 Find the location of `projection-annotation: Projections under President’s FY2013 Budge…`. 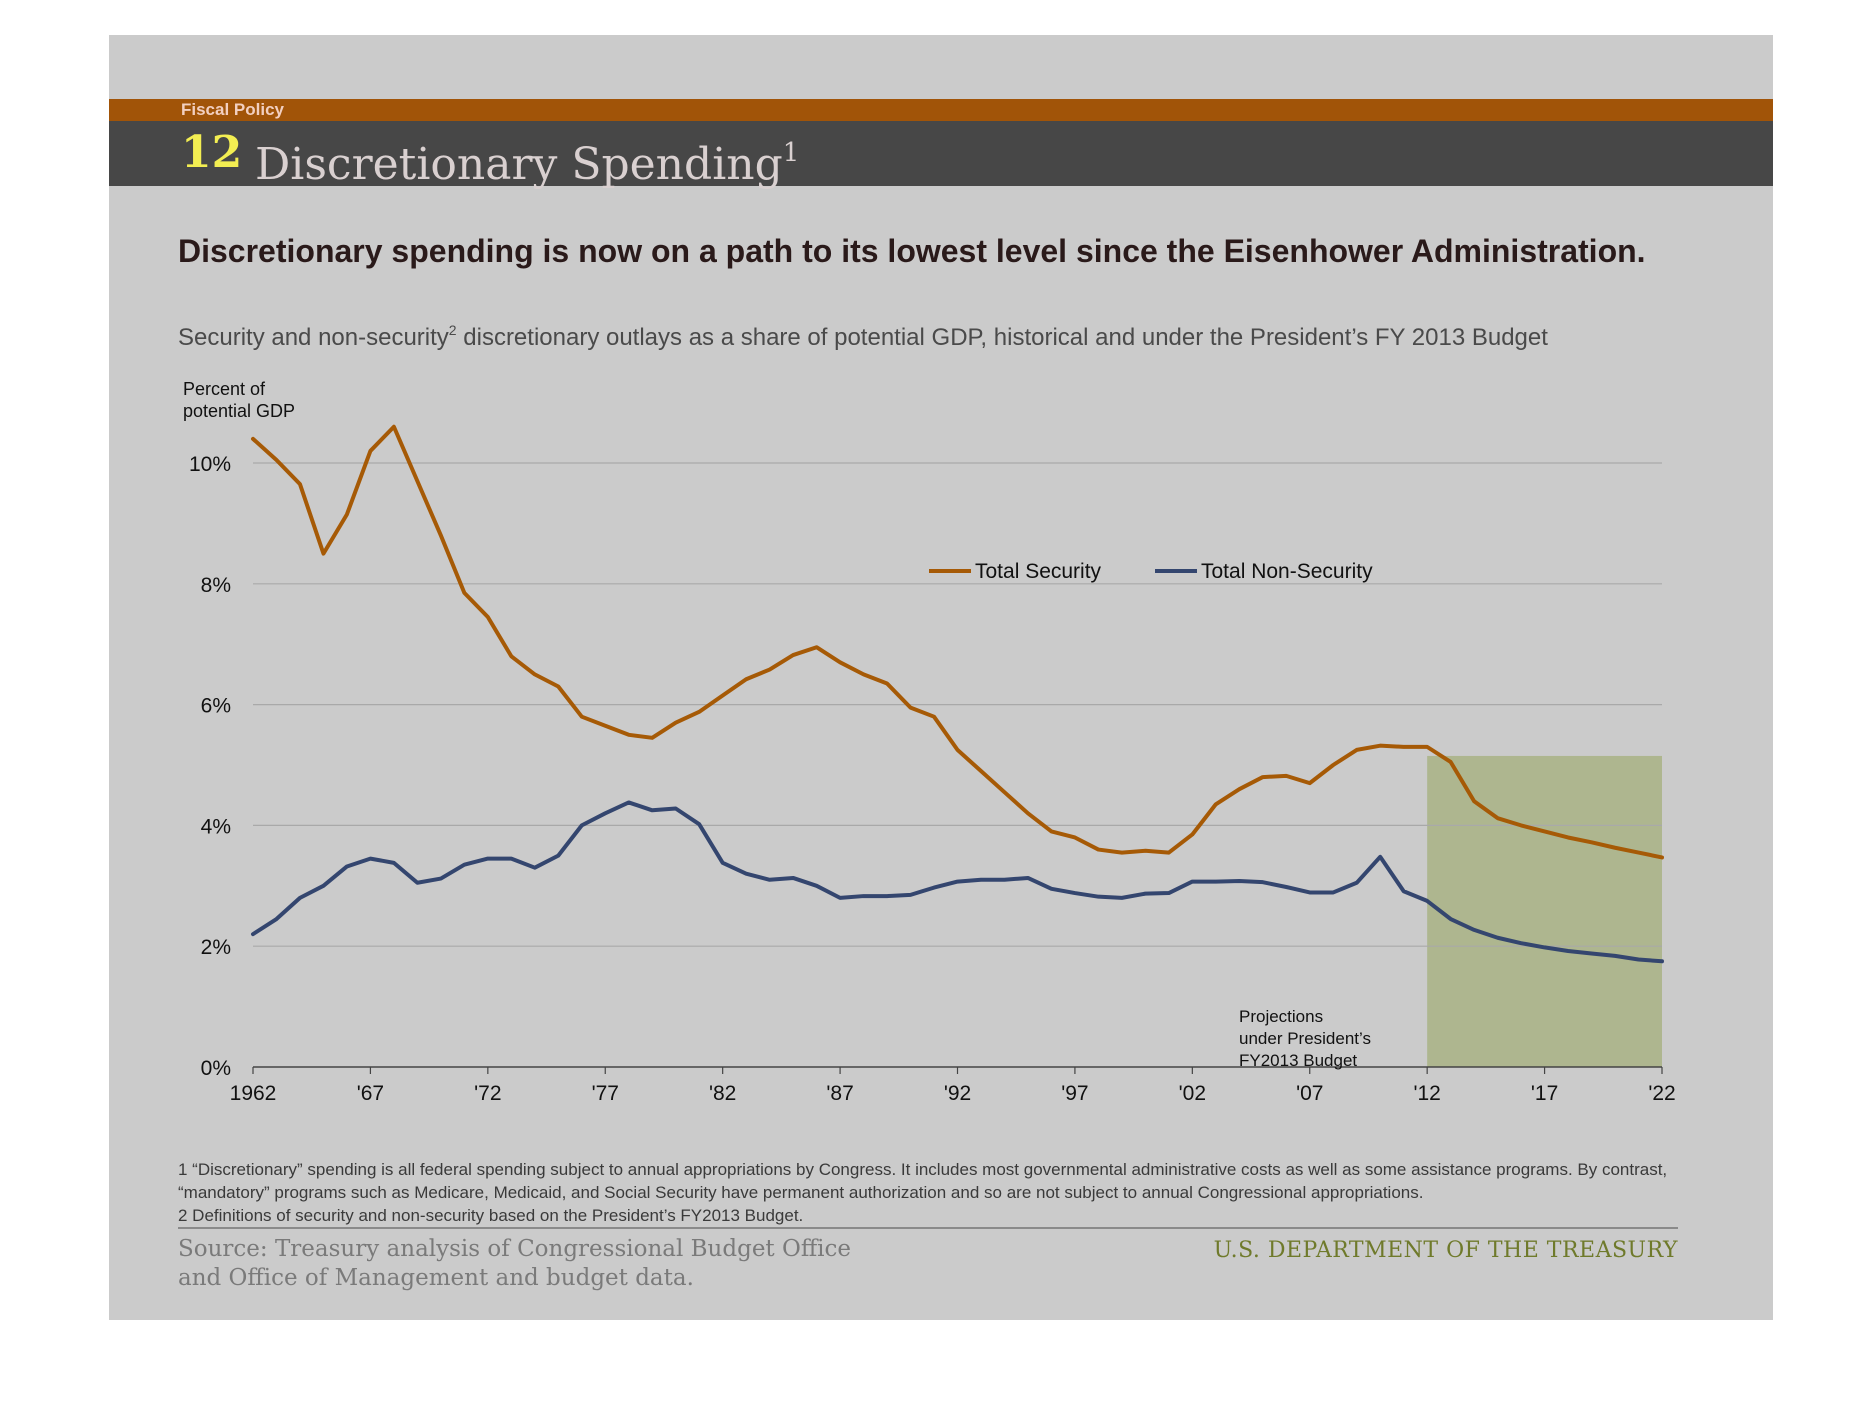

projection-annotation: Projections under President’s FY2013 Budge… is located at coordinates (1305, 1038).